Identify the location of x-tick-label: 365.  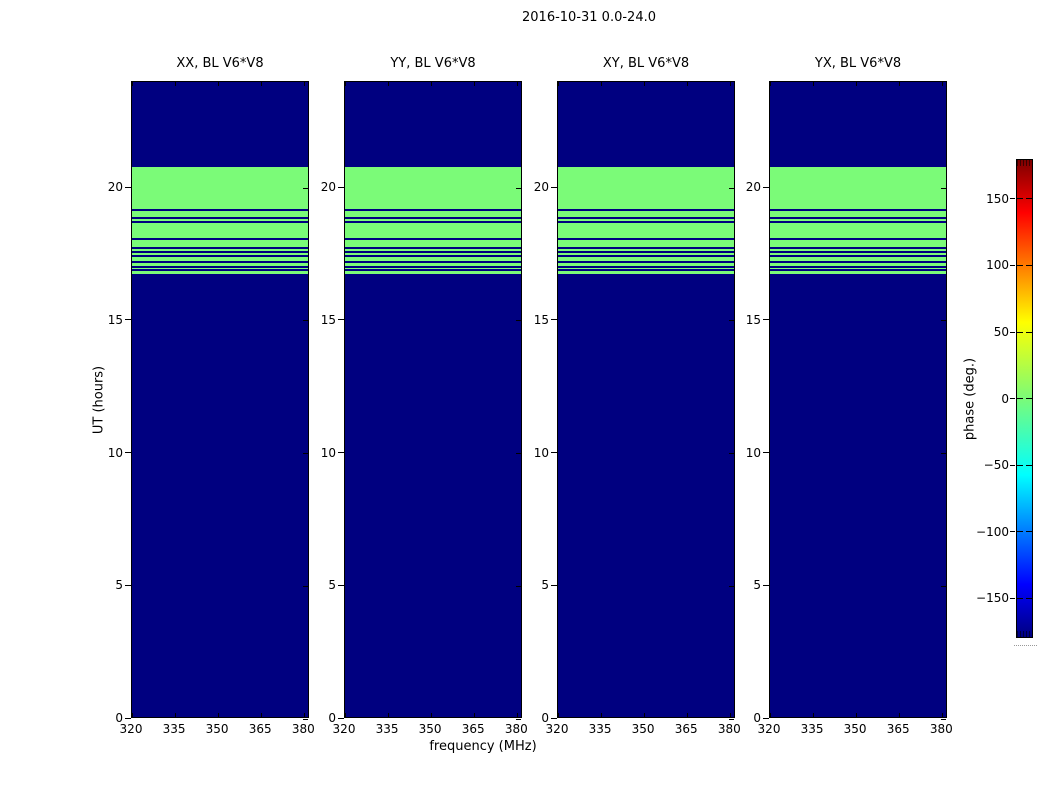
(260, 729).